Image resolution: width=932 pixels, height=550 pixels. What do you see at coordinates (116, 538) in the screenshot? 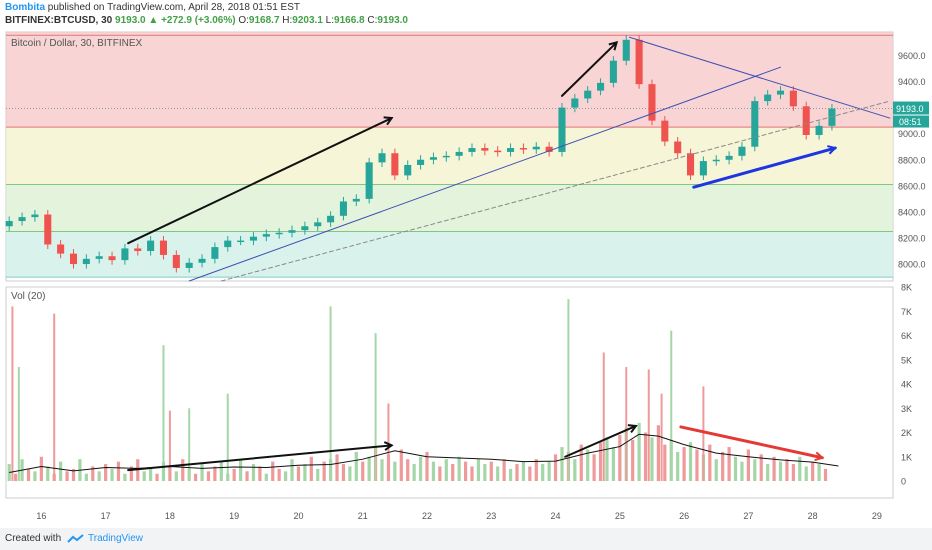
I see `tradingview-brand: TradingView` at bounding box center [116, 538].